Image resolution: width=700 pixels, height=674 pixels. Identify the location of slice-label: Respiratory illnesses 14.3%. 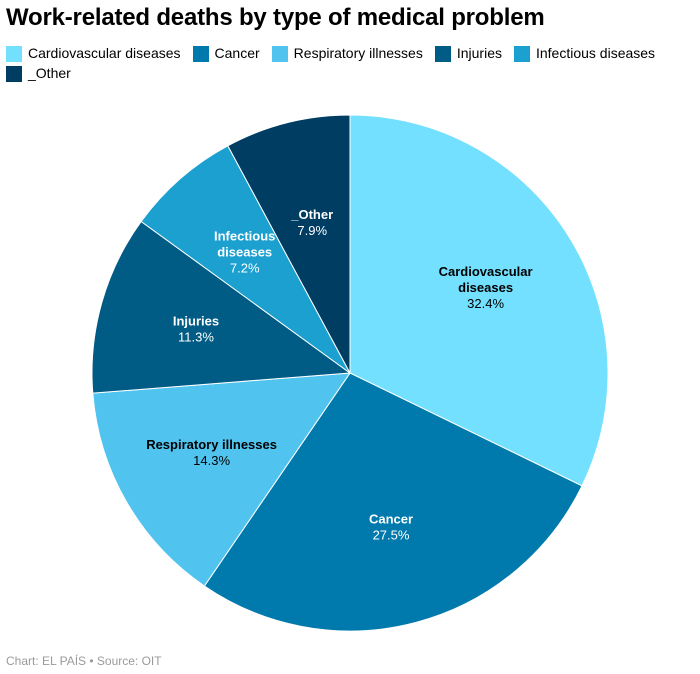
(211, 452).